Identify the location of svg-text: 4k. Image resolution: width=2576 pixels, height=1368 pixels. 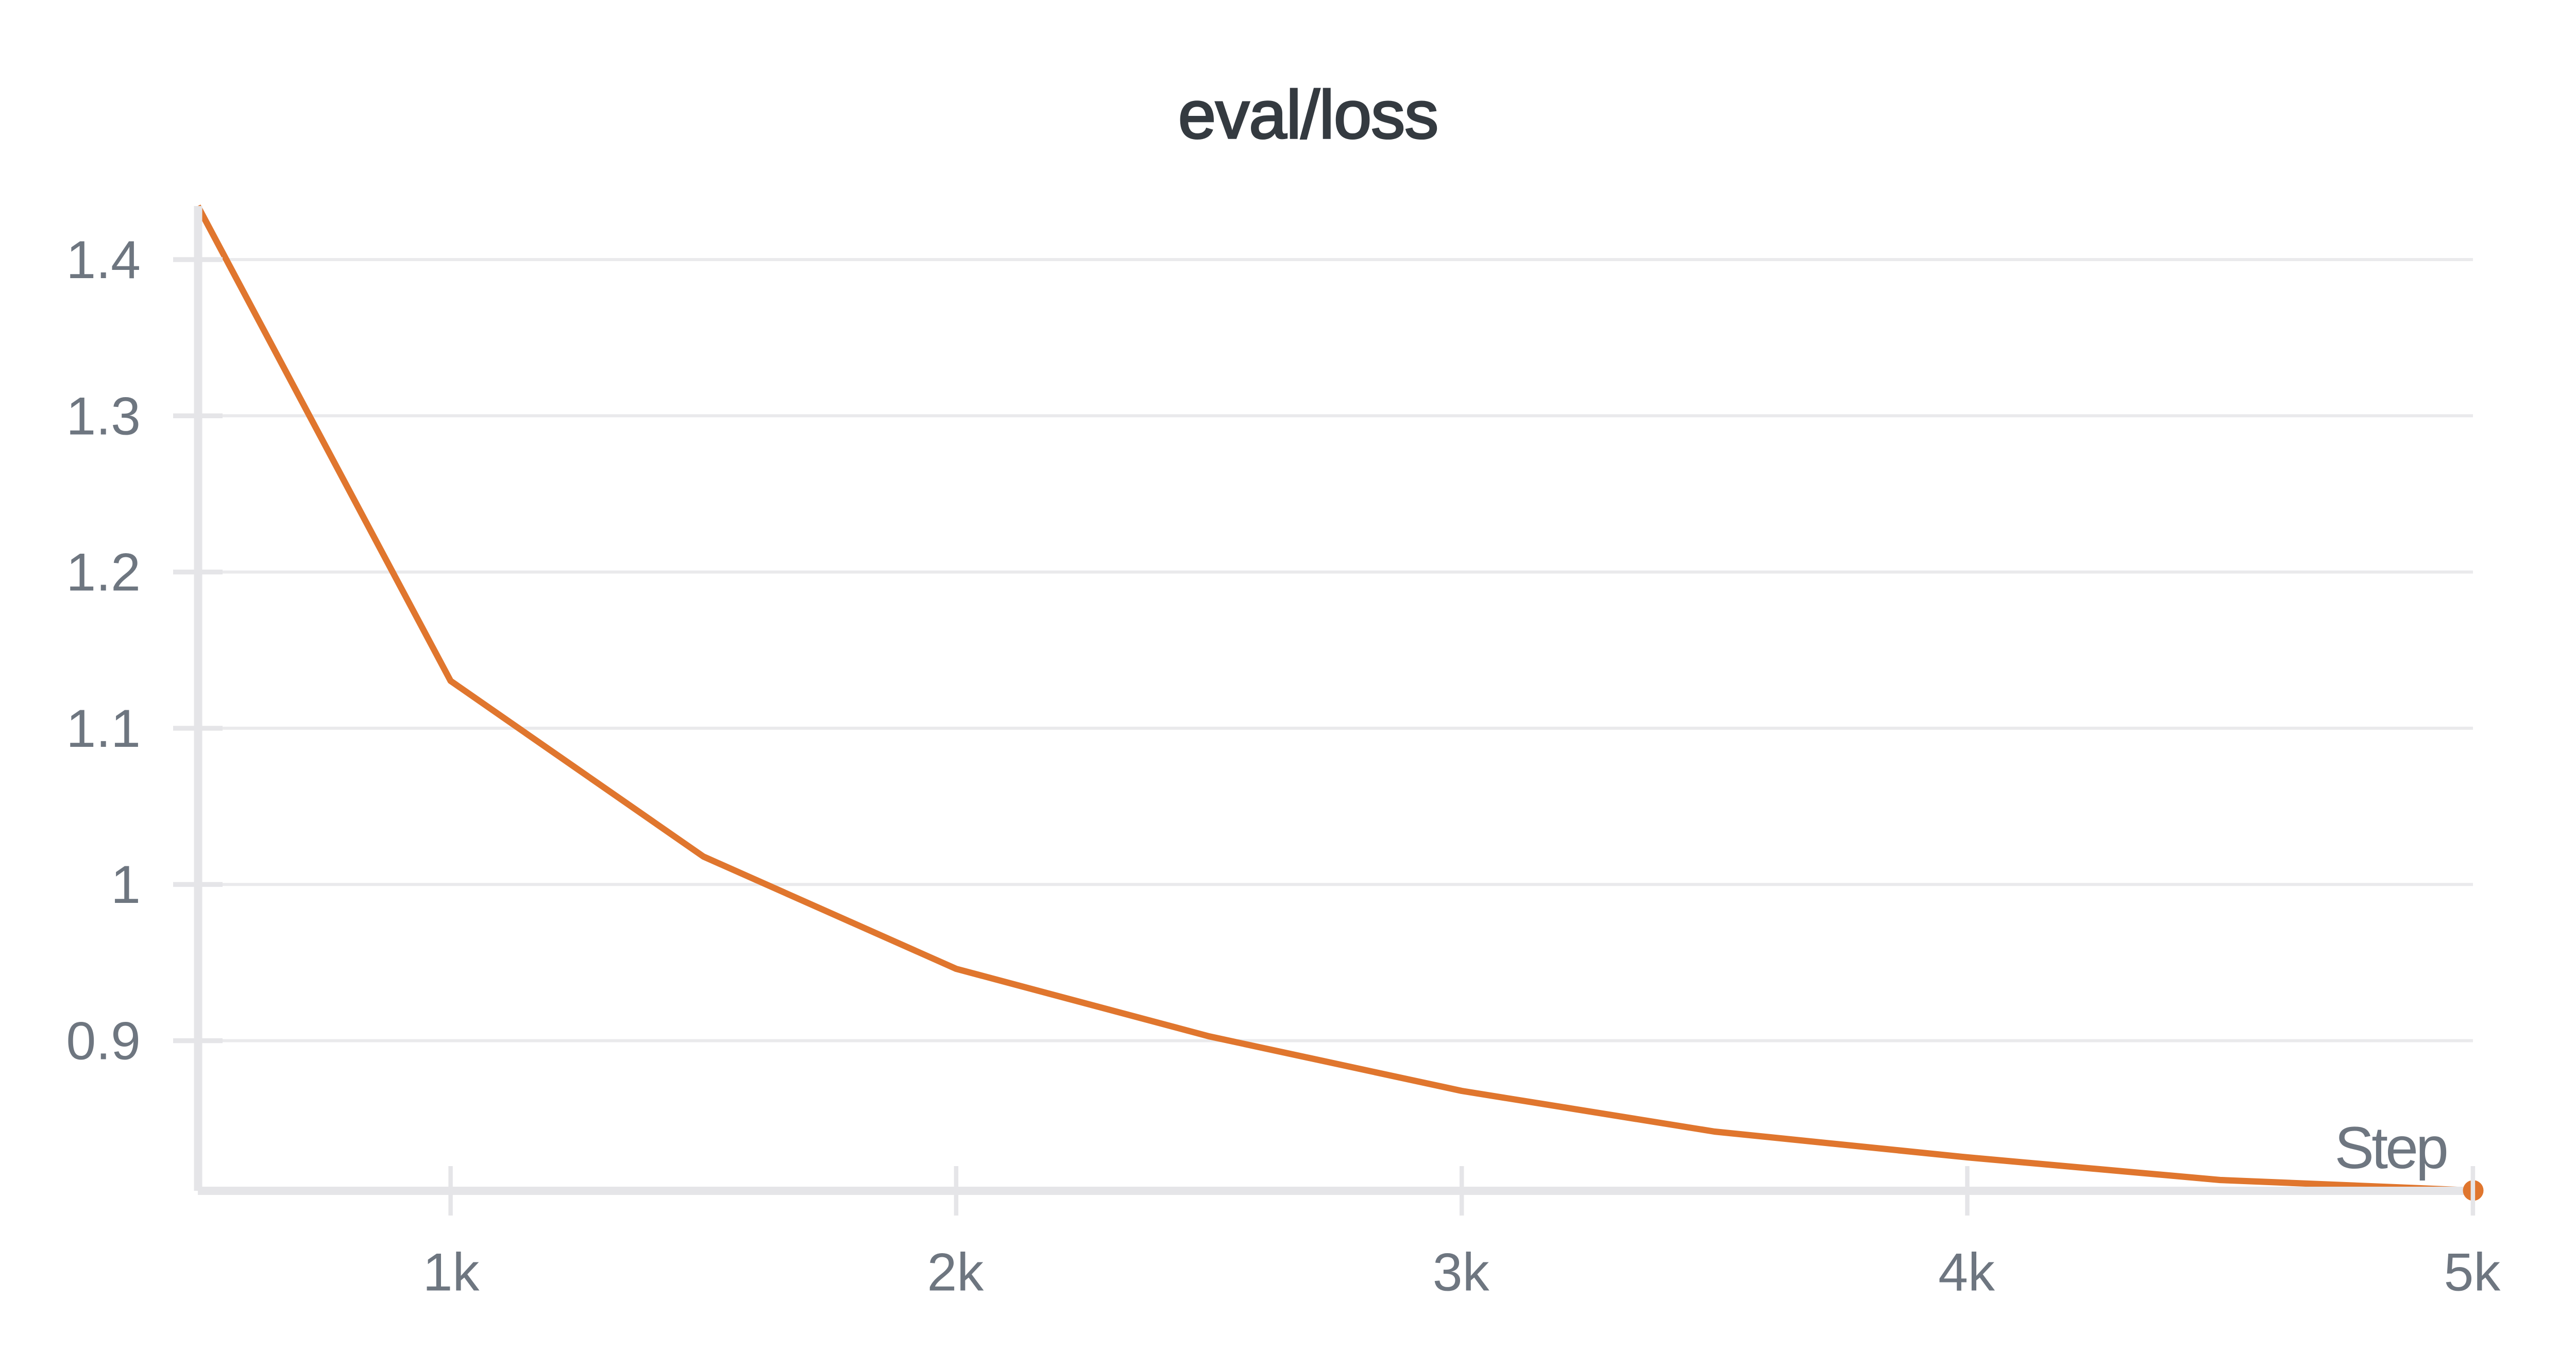
(1966, 1273).